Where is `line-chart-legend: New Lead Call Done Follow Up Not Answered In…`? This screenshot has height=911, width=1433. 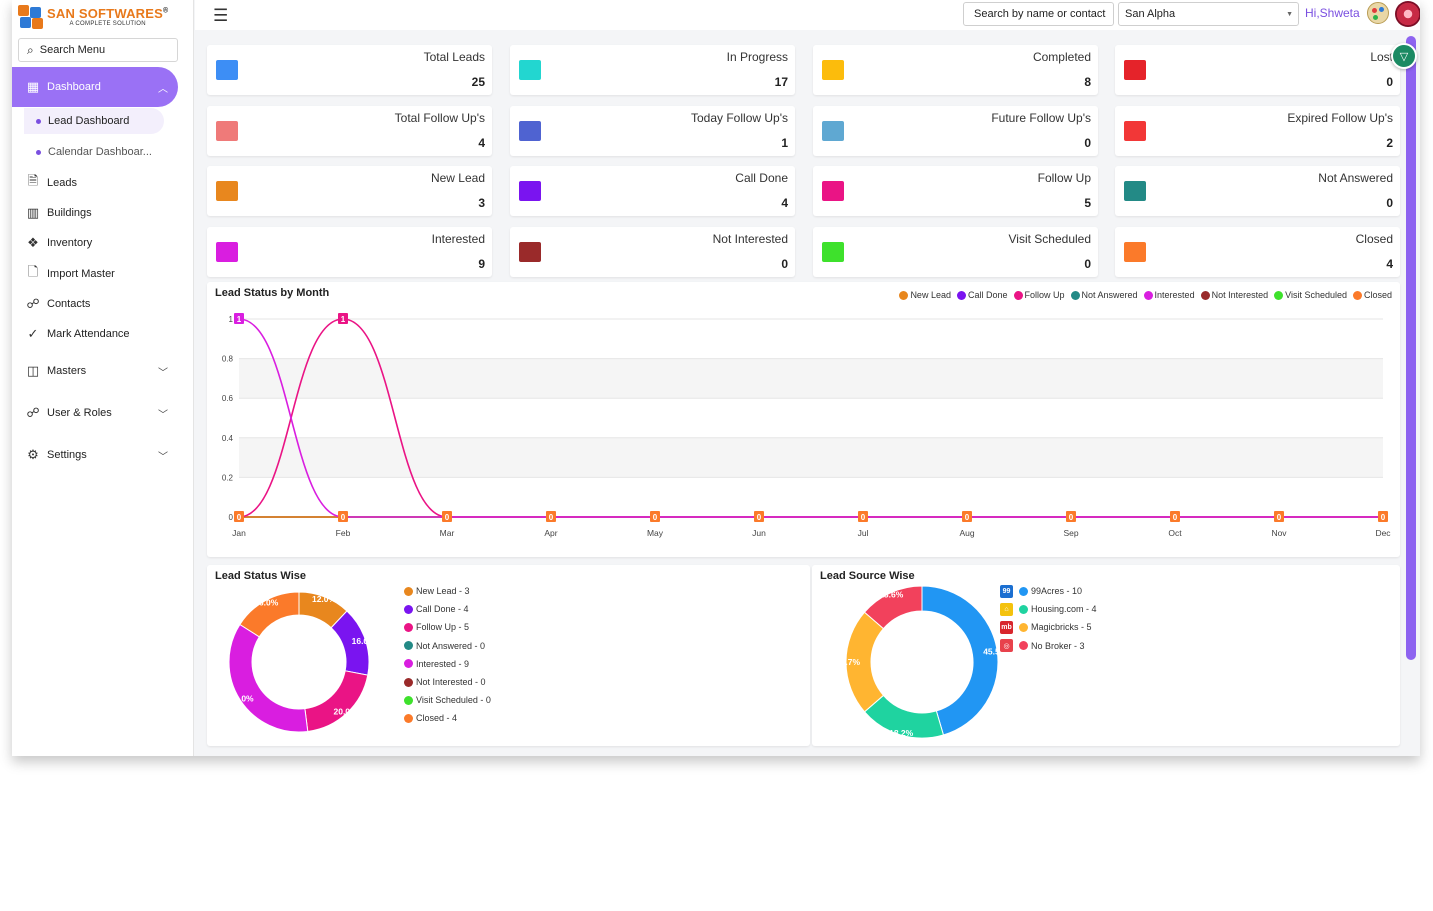 line-chart-legend: New Lead Call Done Follow Up Not Answered In… is located at coordinates (1142, 295).